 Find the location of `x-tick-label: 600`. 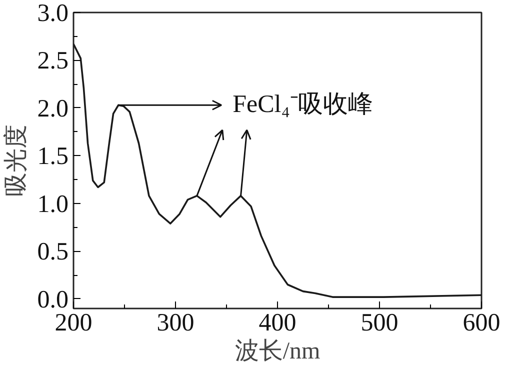

x-tick-label: 600 is located at coordinates (481, 323).